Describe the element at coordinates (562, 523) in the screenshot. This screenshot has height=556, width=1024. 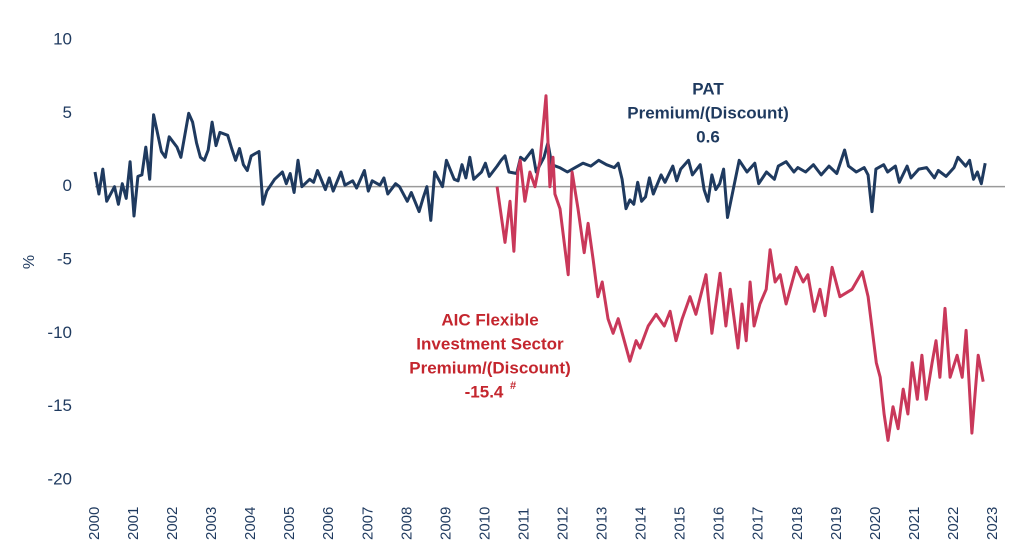
I see `x-tick-label: 2012` at that location.